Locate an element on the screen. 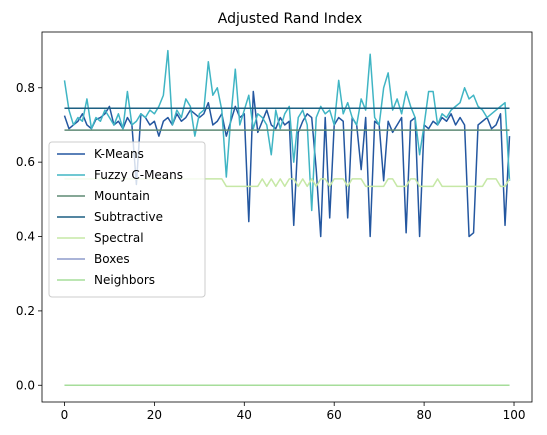 Image resolution: width=547 pixels, height=435 pixels. chart-title: Adjusted Rand Index is located at coordinates (290, 19).